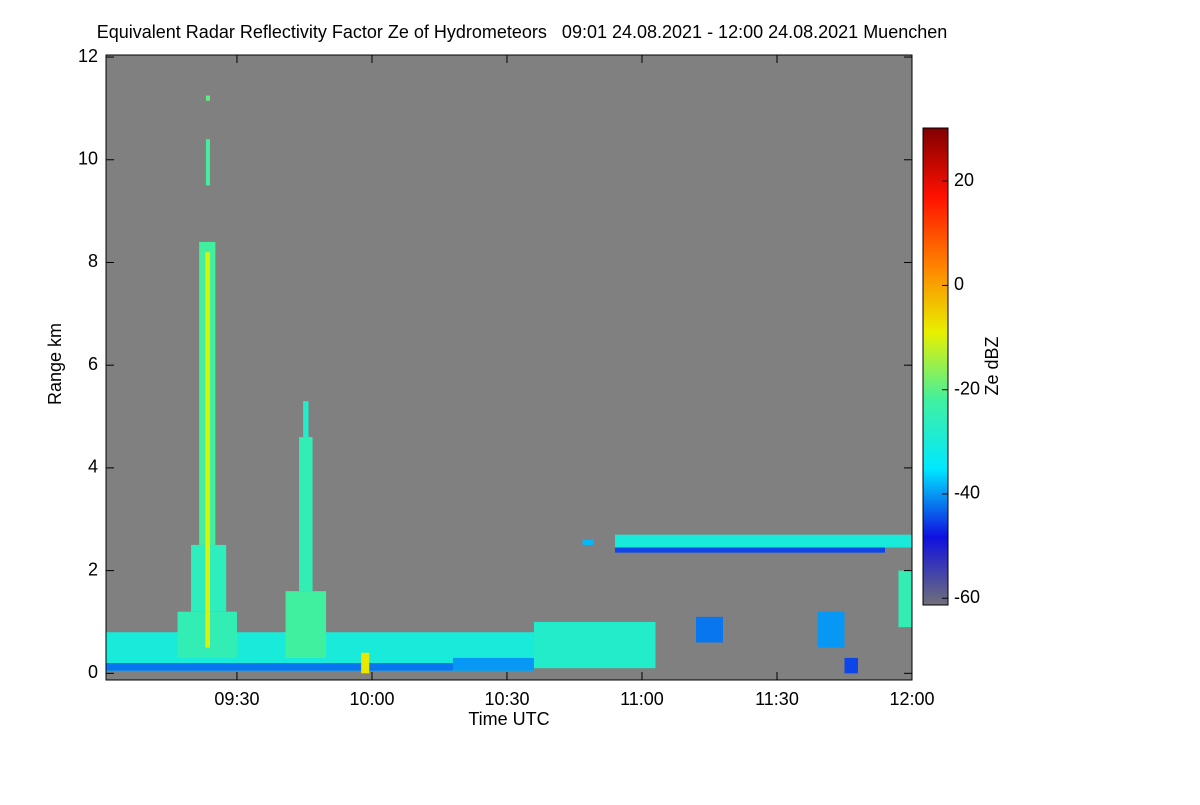 This screenshot has height=805, width=1200. Describe the element at coordinates (236, 699) in the screenshot. I see `x-tick-label: 09:30` at that location.